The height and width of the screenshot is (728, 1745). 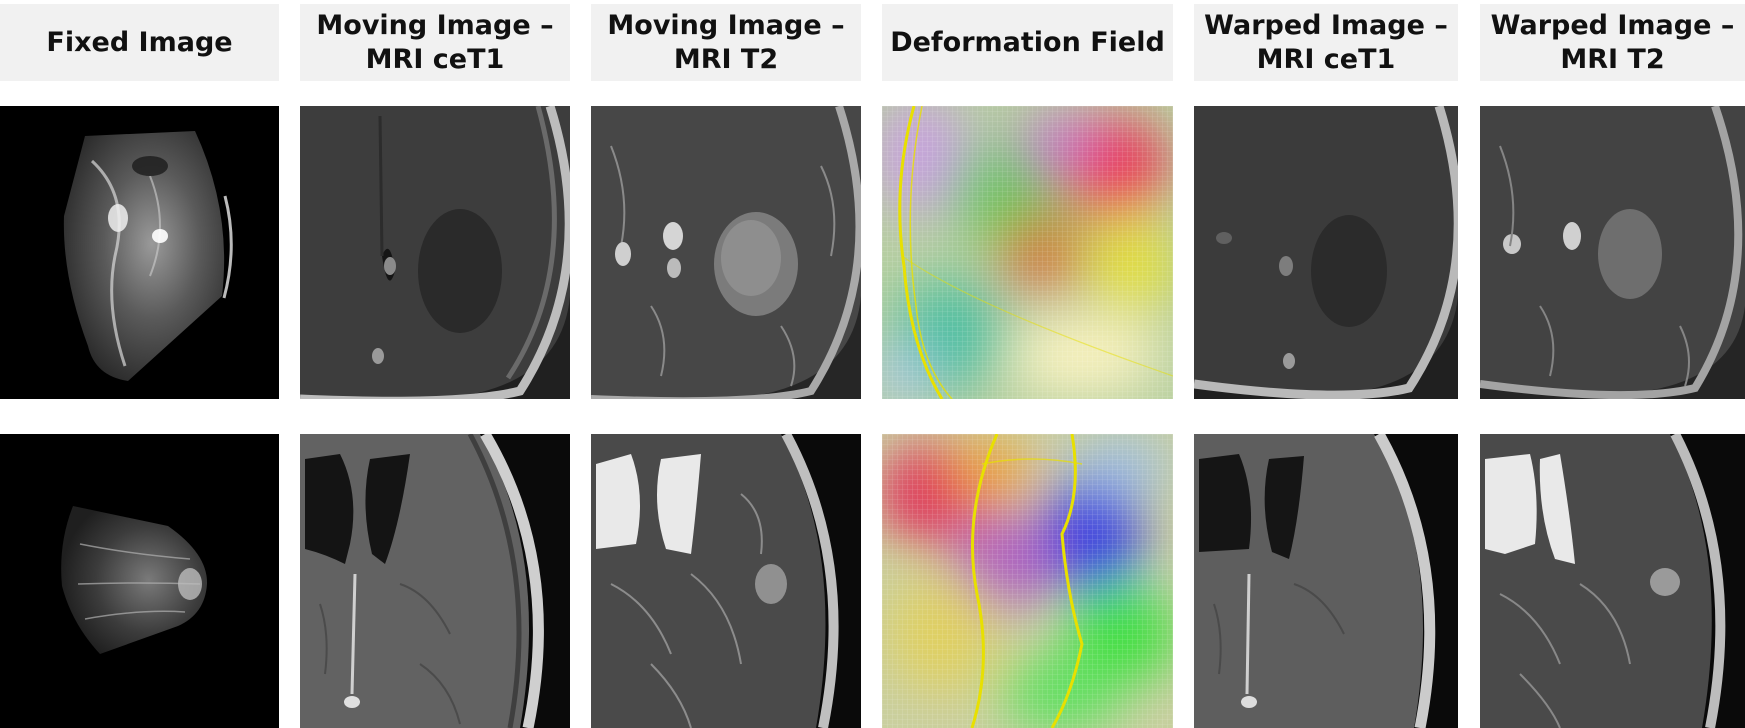 What do you see at coordinates (726, 42) in the screenshot?
I see `header-moving-t2: Moving Image – MRI T2` at bounding box center [726, 42].